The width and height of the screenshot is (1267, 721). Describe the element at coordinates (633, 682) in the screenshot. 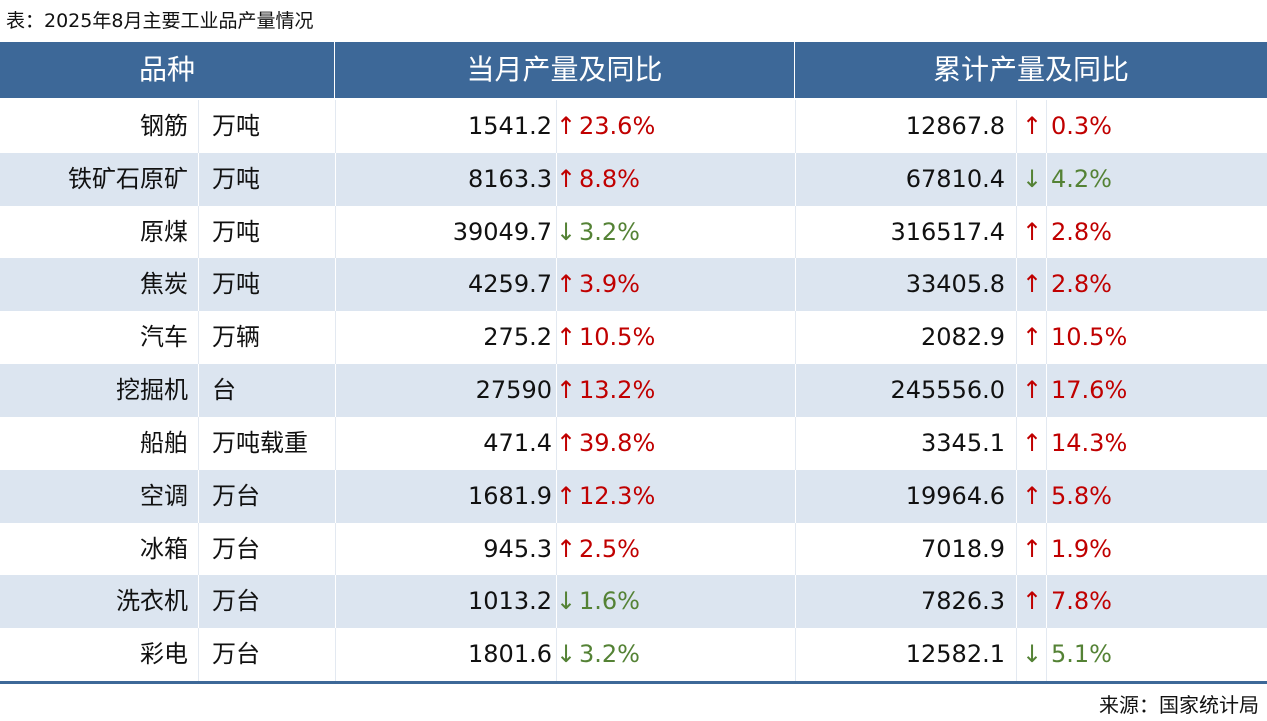

I see `bottom-rule` at that location.